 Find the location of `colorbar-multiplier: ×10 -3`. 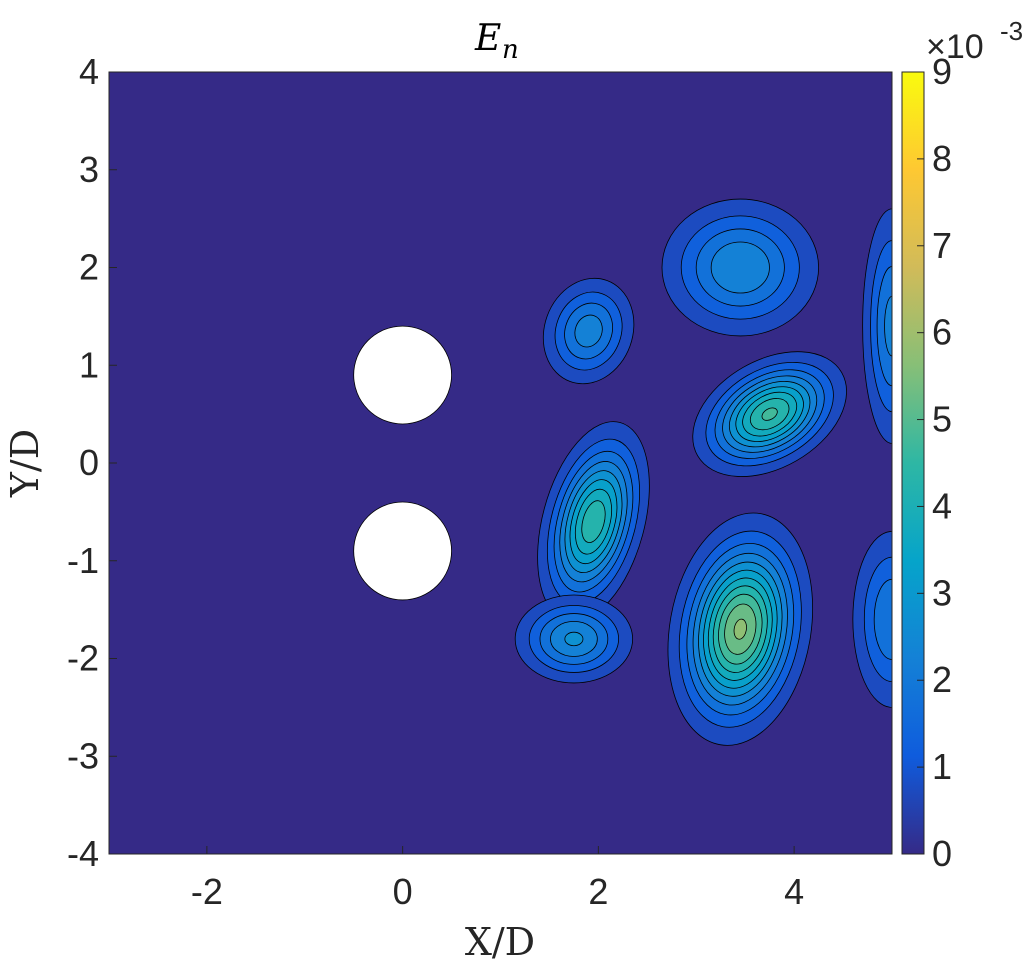

colorbar-multiplier: ×10 -3 is located at coordinates (974, 41).